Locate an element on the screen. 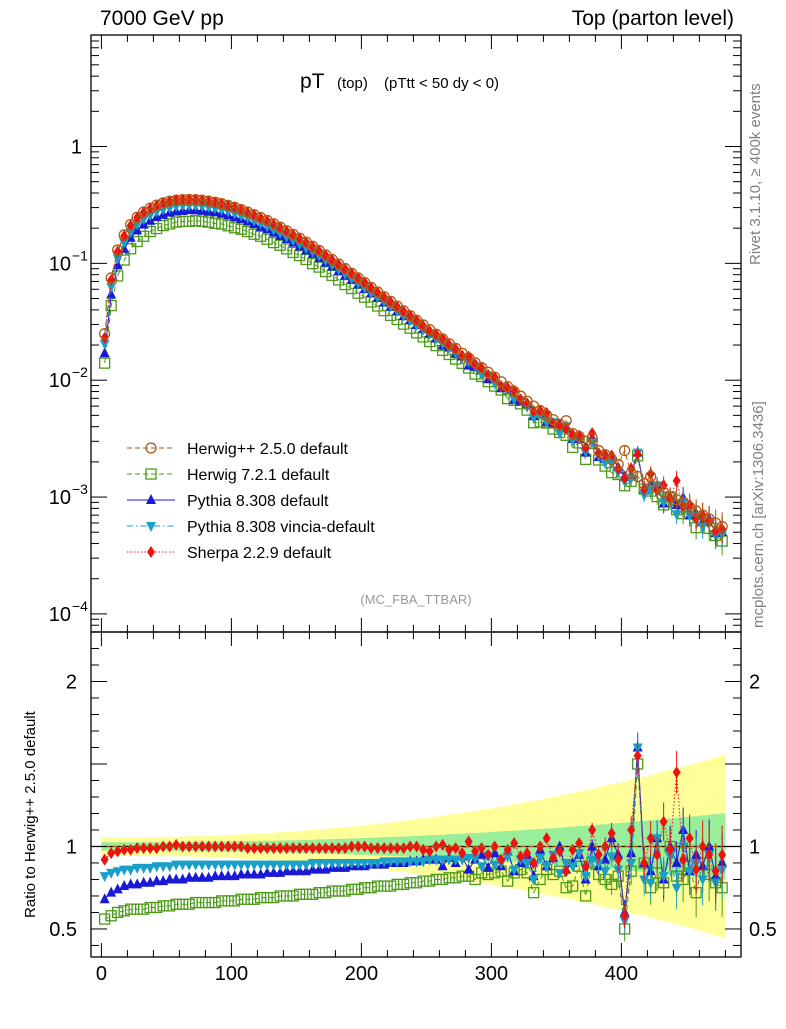 This screenshot has height=1029, width=786. title-sub2: (pTtt < 50 dy < 0) is located at coordinates (441, 83).